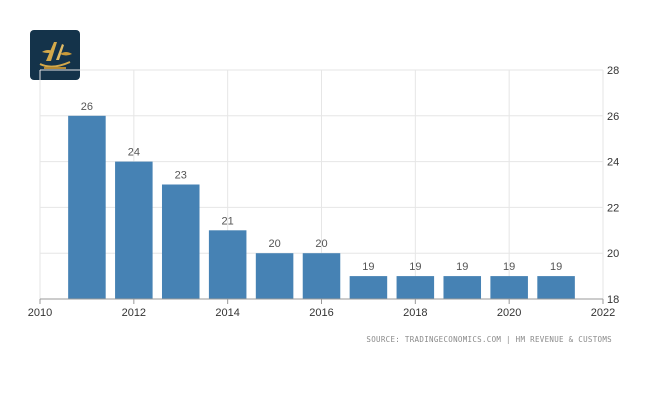  Describe the element at coordinates (509, 267) in the screenshot. I see `data-label-2020: 19` at that location.